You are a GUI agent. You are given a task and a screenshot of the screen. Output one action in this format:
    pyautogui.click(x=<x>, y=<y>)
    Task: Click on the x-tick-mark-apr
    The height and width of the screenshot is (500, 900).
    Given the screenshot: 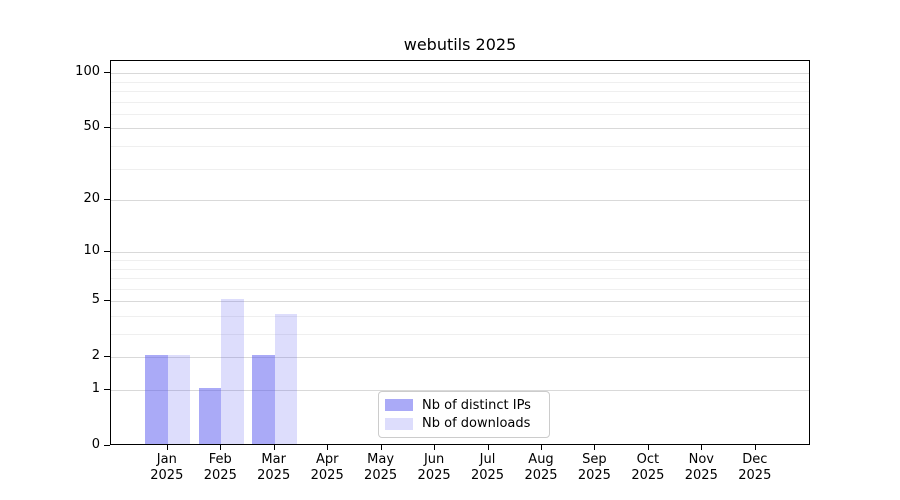 What is the action you would take?
    pyautogui.click(x=328, y=447)
    